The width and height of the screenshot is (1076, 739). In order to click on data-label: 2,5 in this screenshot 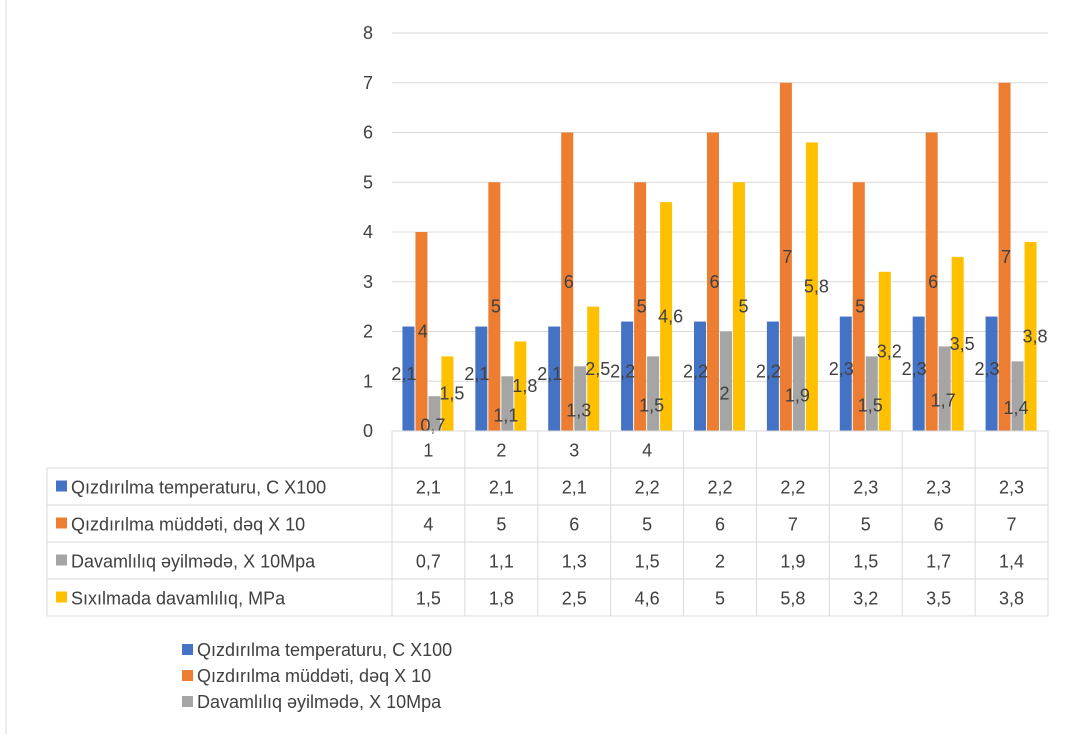, I will do `click(597, 369)`.